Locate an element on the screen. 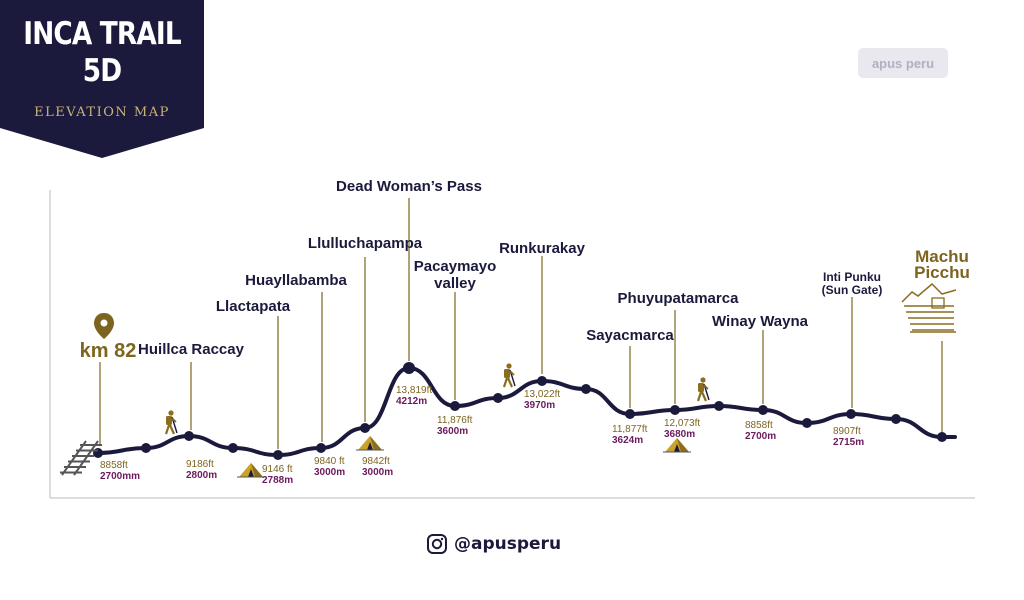 This screenshot has width=1024, height=600. elevation-m-label: 2800m is located at coordinates (201, 475).